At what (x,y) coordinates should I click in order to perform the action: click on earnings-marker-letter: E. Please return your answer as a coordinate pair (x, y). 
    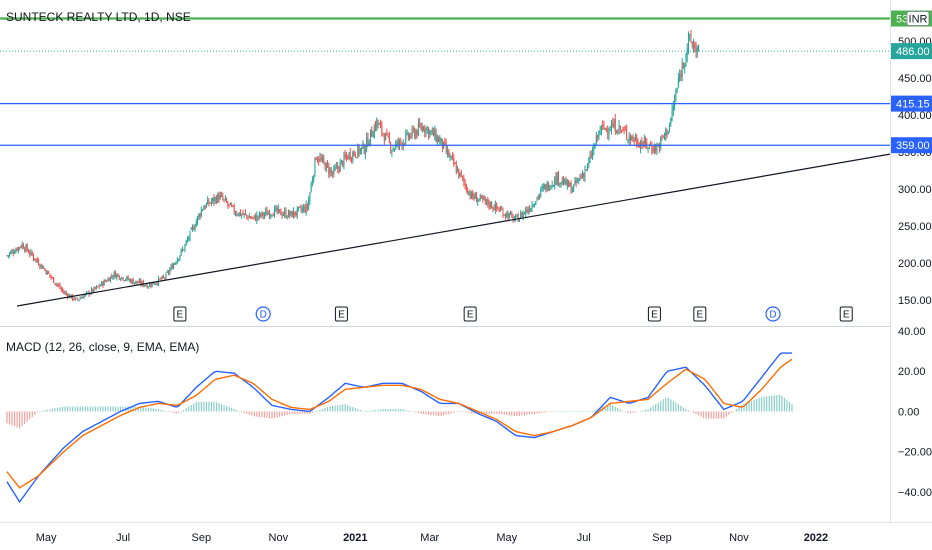
    Looking at the image, I should click on (654, 315).